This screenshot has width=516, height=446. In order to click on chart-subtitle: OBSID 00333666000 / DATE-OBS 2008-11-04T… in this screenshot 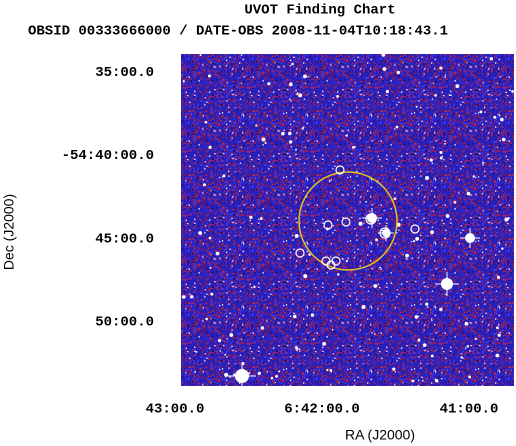, I will do `click(238, 32)`.